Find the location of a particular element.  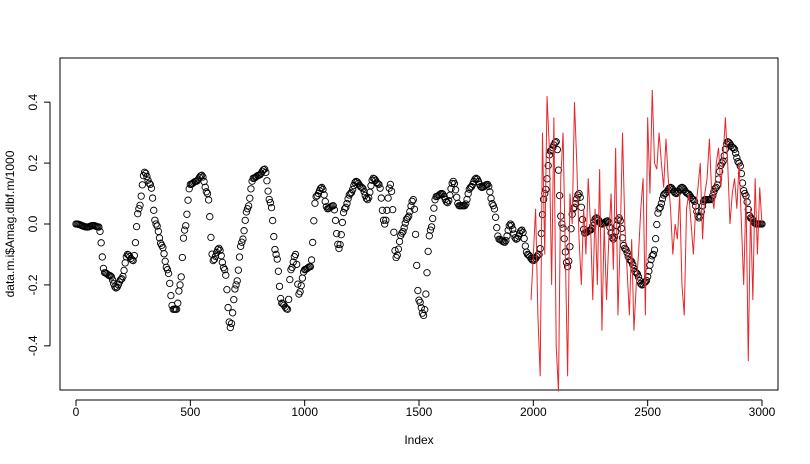

x-tick-label: 2000 is located at coordinates (533, 412).